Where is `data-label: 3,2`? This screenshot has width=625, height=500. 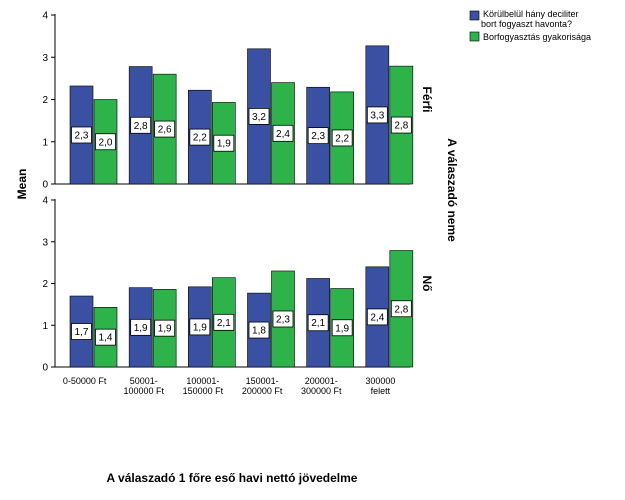 data-label: 3,2 is located at coordinates (259, 117).